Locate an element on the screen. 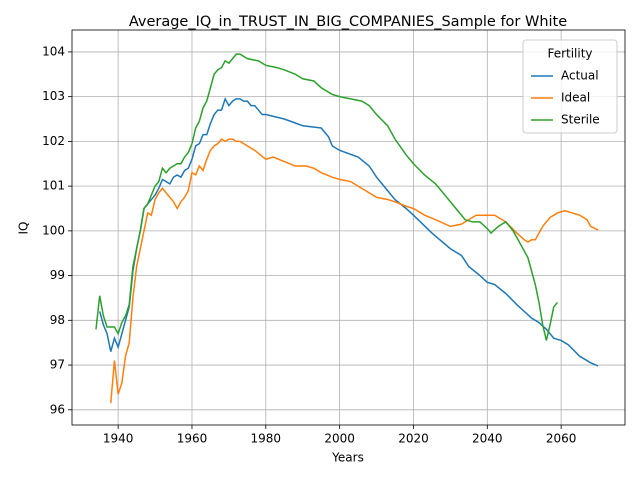 The width and height of the screenshot is (640, 480). x-tick-label: 2000 is located at coordinates (339, 439).